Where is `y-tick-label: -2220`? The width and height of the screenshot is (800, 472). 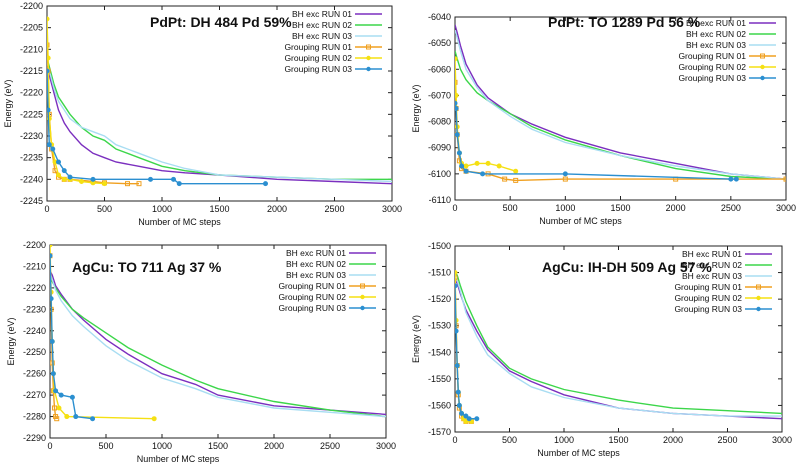
y-tick-label: -2220 is located at coordinates (34, 288).